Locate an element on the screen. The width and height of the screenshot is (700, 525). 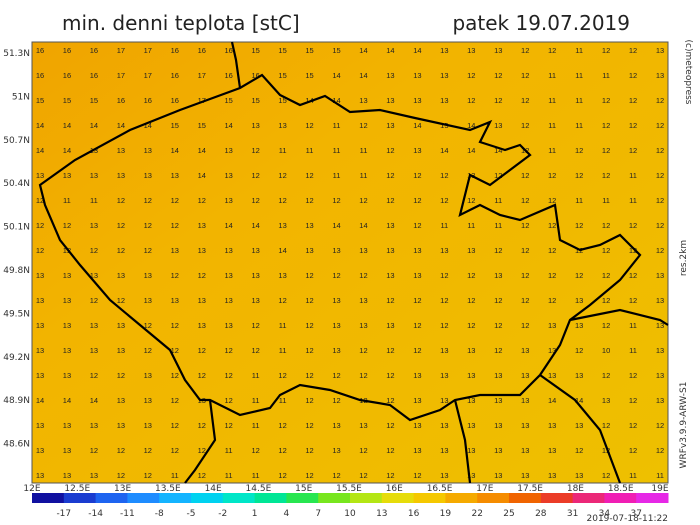
colorbar-label: 25 is located at coordinates (508, 514).